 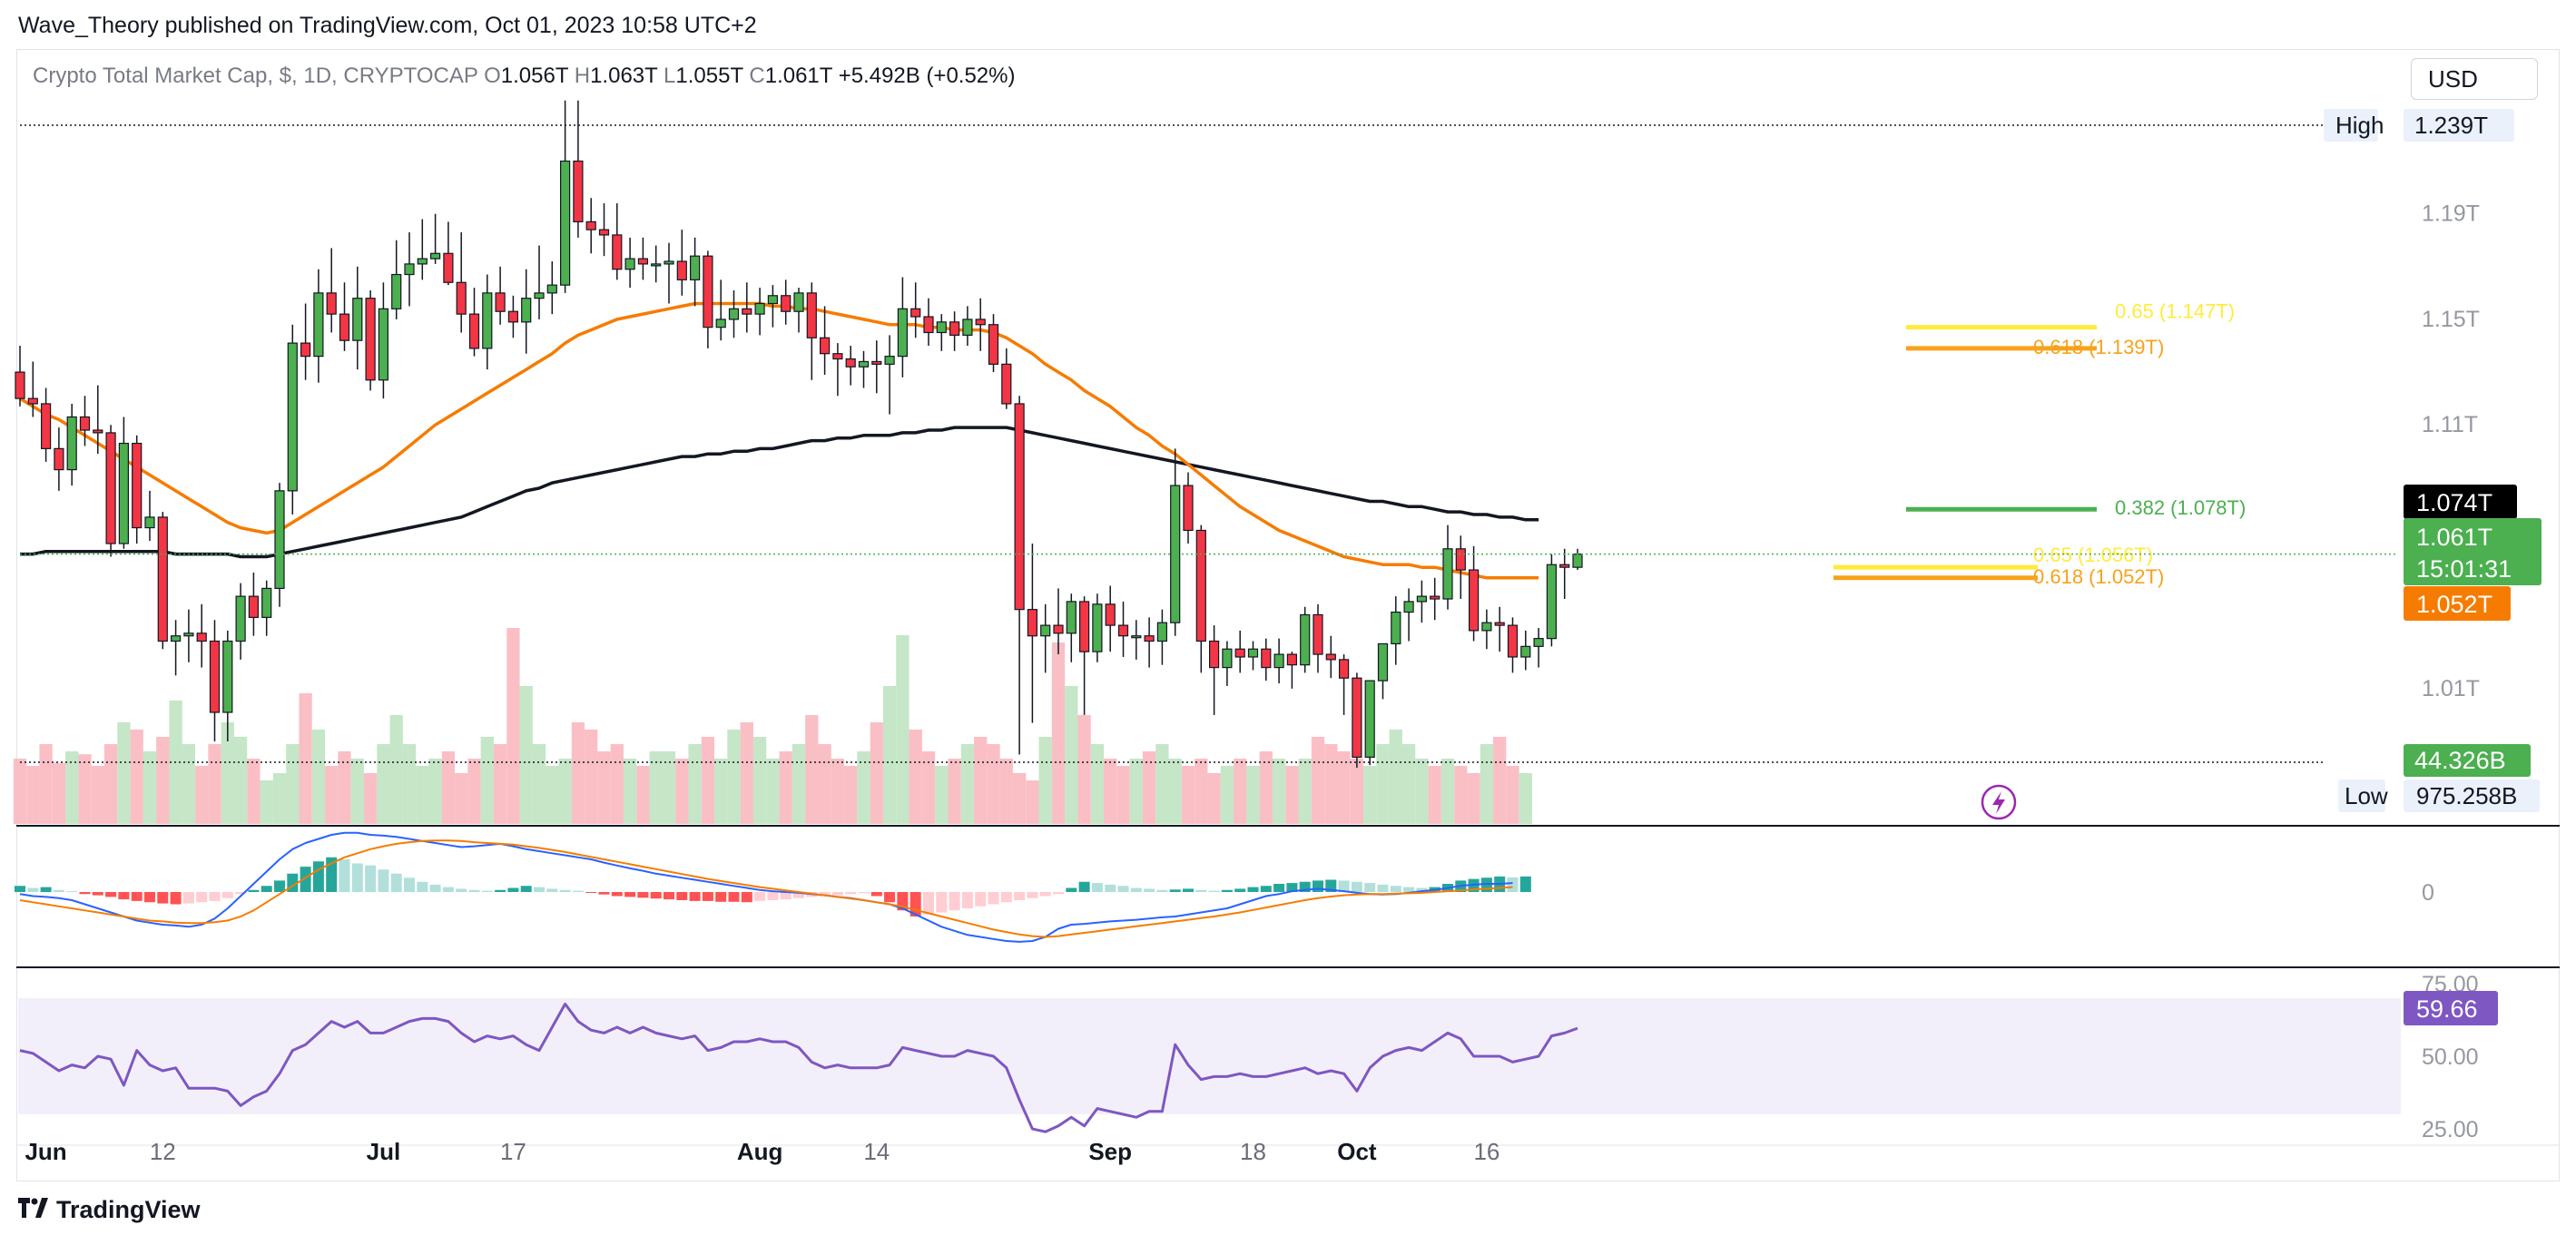 I want to click on time-axis-tick: 14, so click(x=876, y=1151).